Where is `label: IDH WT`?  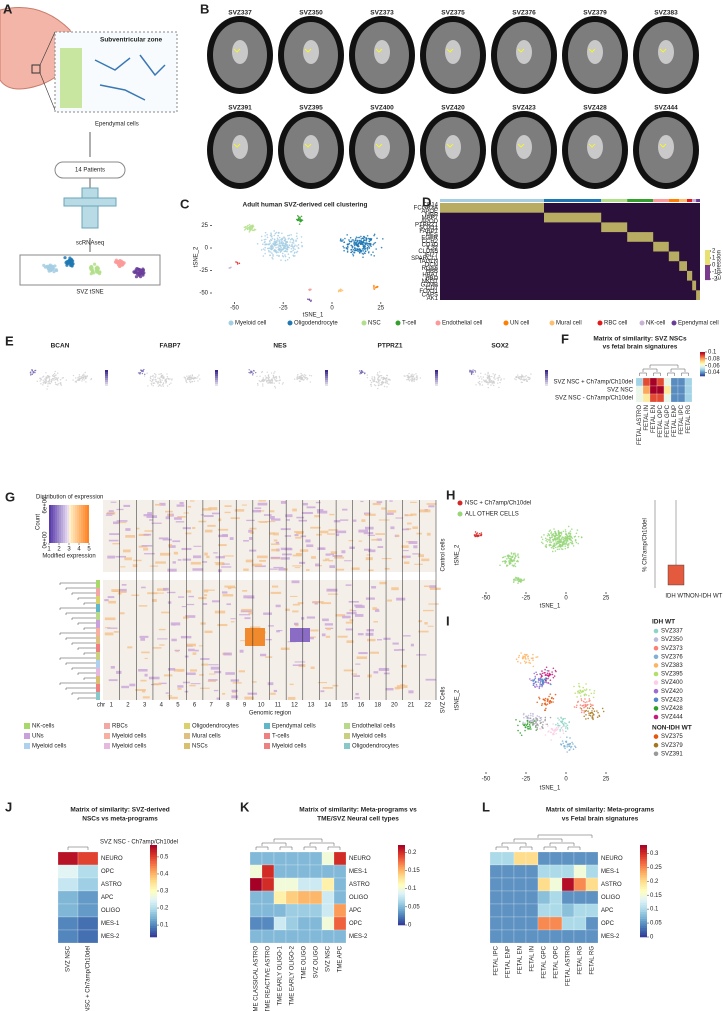 label: IDH WT is located at coordinates (663, 622).